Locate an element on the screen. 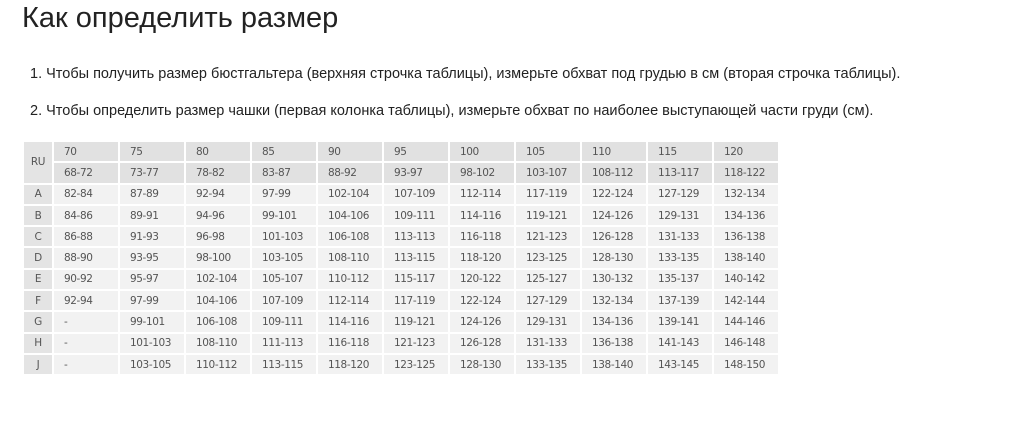 Image resolution: width=1024 pixels, height=429 pixels. table-cell: 146-148 is located at coordinates (746, 343).